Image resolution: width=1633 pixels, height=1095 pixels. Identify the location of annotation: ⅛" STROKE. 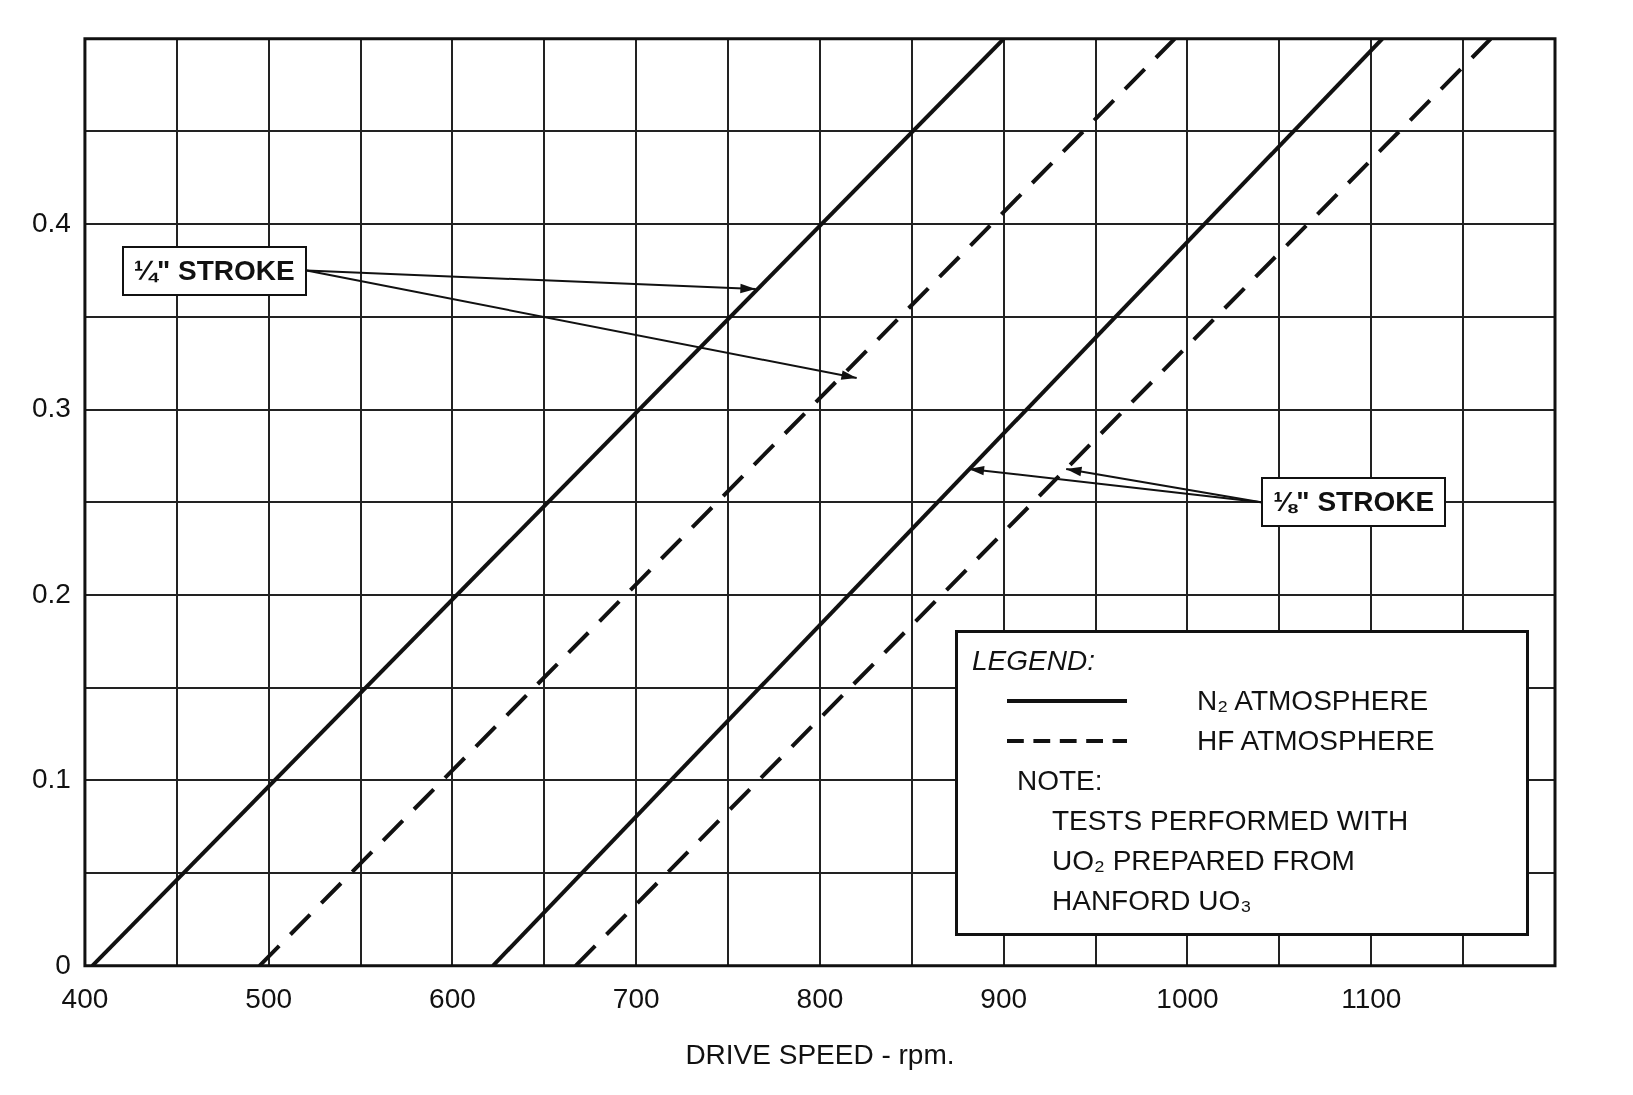
(1353, 502).